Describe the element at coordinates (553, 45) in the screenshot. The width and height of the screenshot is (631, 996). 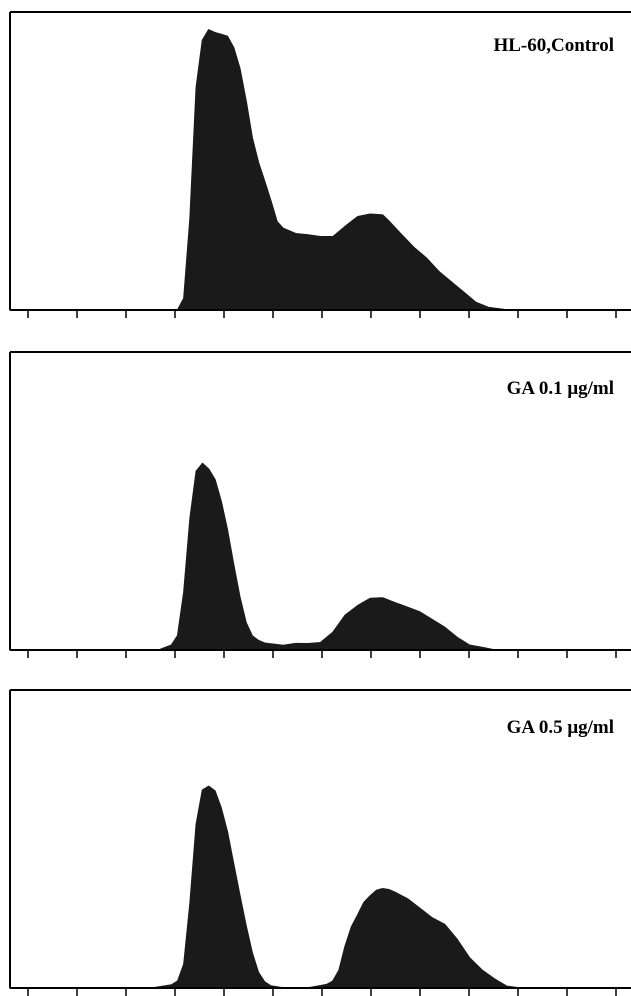
I see `panel-label-control: HL-60,Control` at that location.